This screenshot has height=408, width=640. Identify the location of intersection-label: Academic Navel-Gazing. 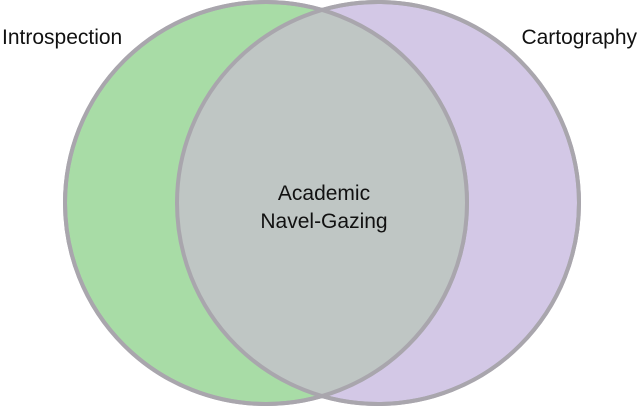
(324, 208).